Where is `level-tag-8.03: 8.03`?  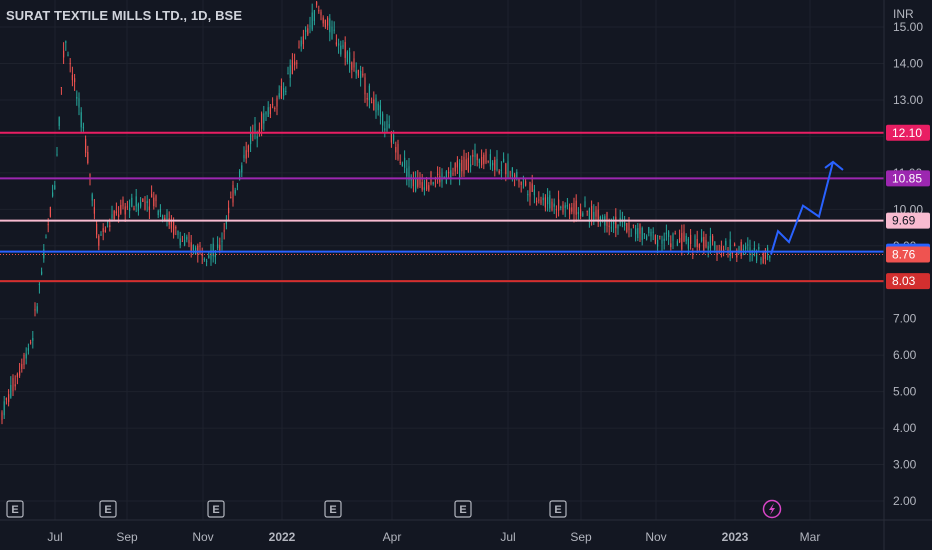
level-tag-8.03: 8.03 is located at coordinates (908, 281).